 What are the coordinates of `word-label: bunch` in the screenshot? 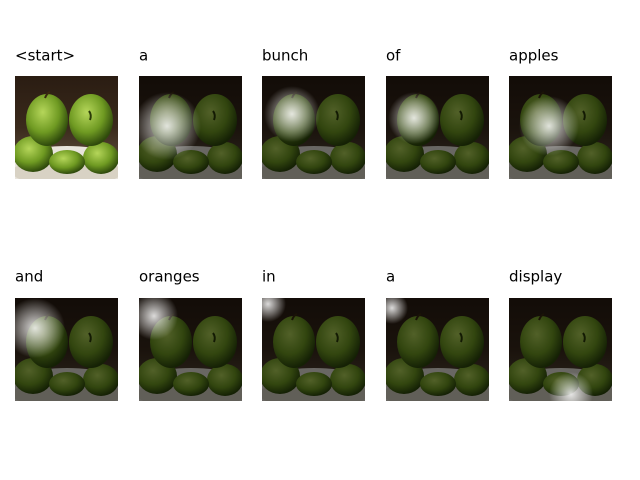 It's located at (285, 56).